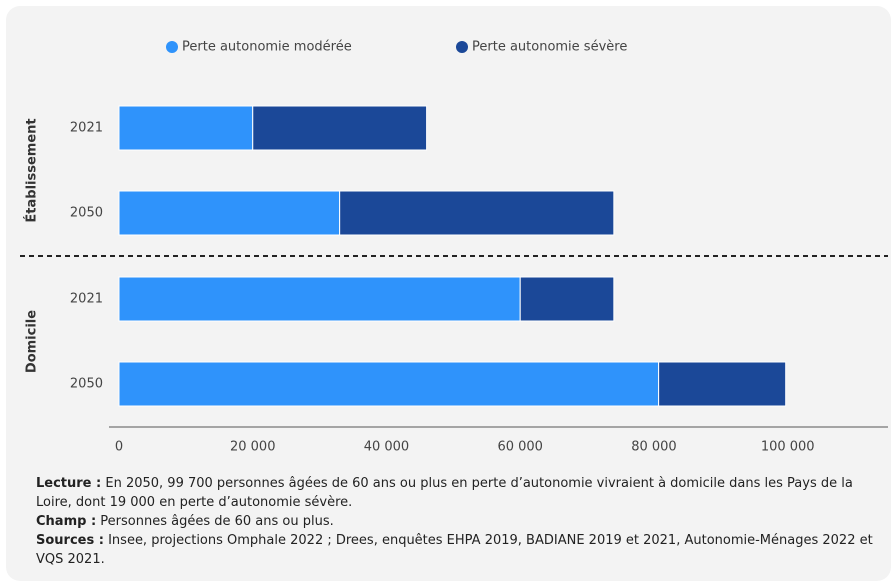 The height and width of the screenshot is (581, 891). I want to click on note-label: Lecture :, so click(69, 483).